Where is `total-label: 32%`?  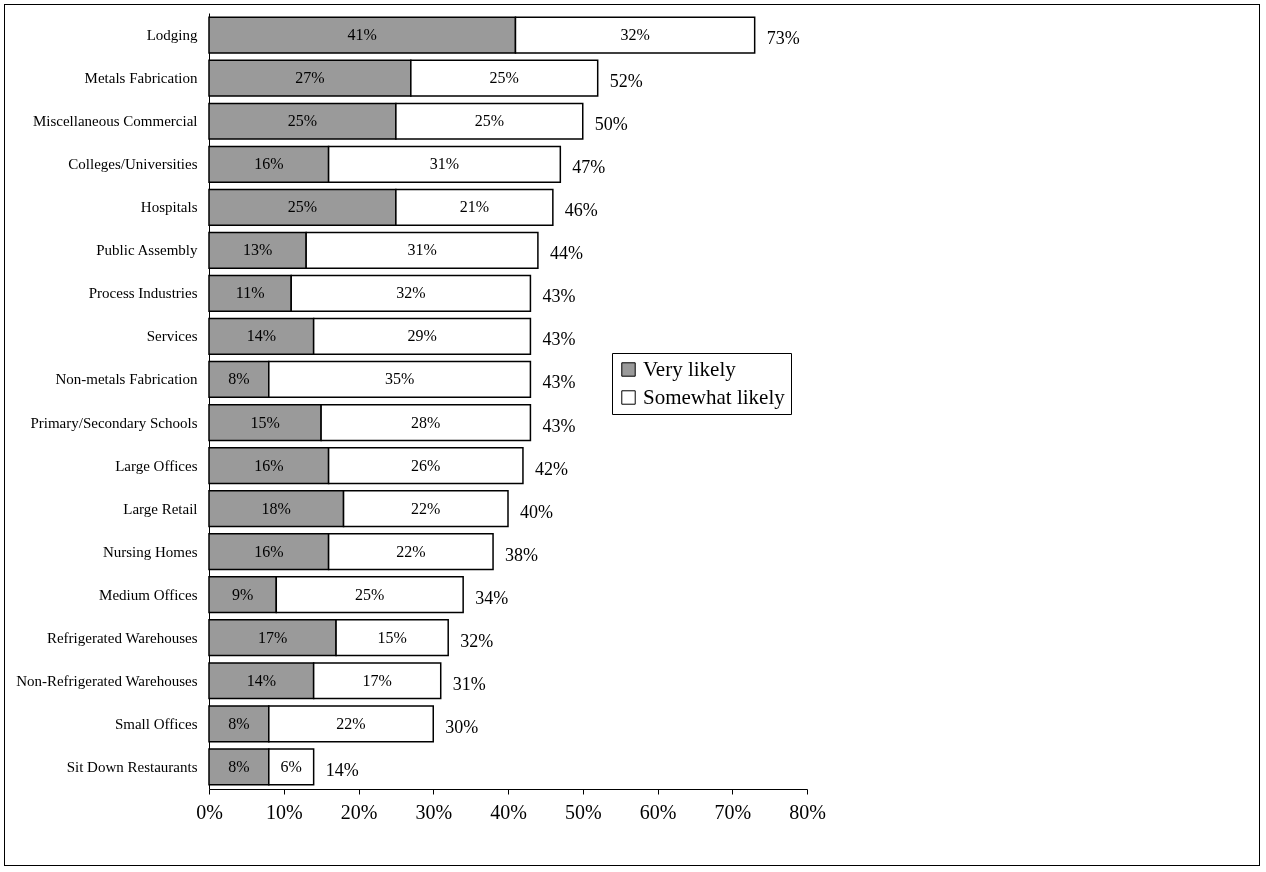 total-label: 32% is located at coordinates (477, 640).